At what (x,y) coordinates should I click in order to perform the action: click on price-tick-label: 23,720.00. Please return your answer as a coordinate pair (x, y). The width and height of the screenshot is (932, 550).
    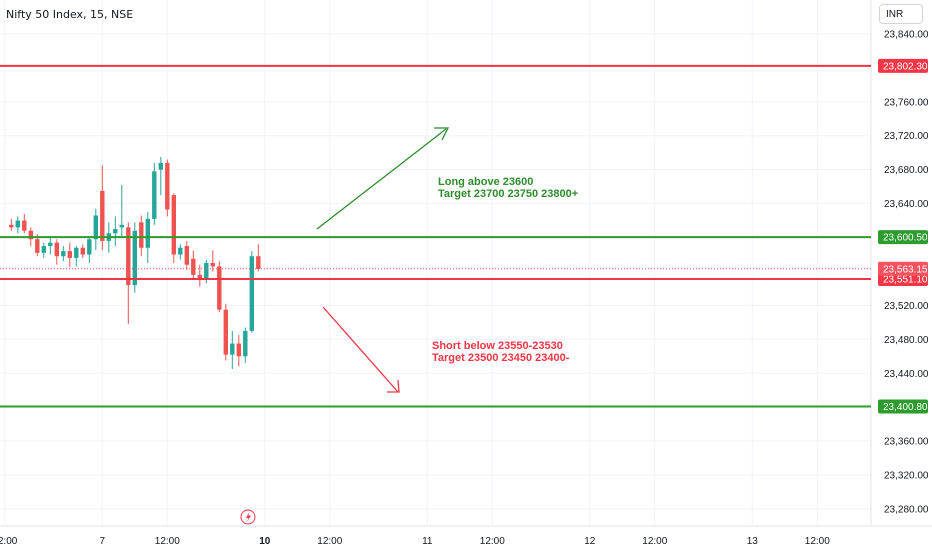
    Looking at the image, I should click on (906, 136).